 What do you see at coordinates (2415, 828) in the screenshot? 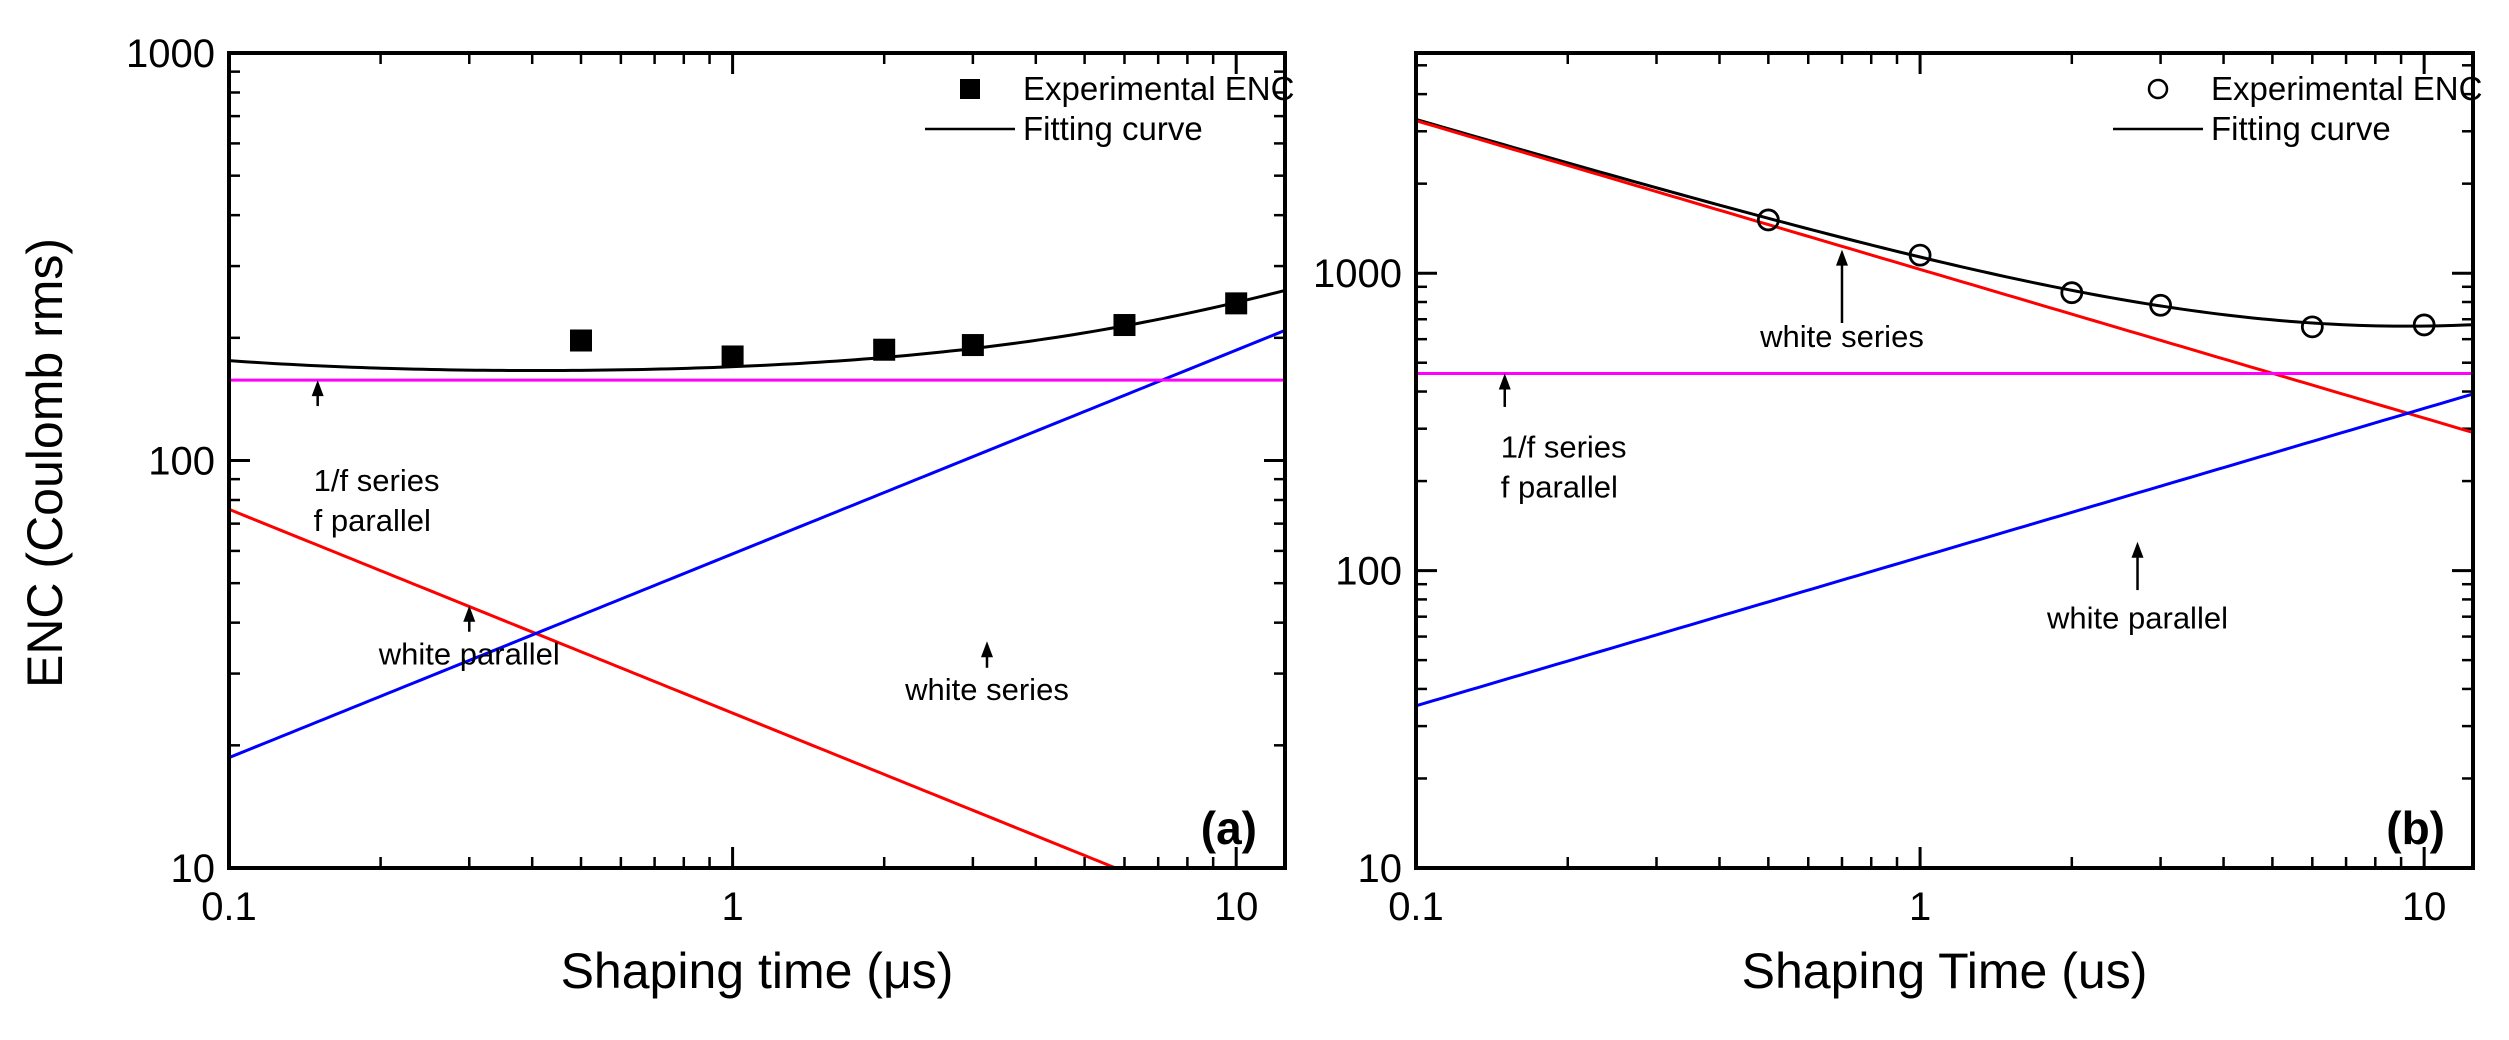
I see `panel-label: (b)` at bounding box center [2415, 828].